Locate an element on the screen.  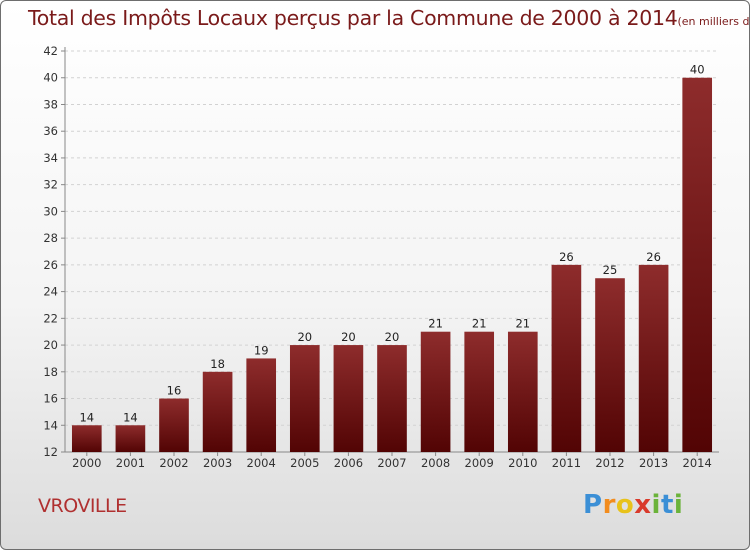
y-tick-label: 22 is located at coordinates (50, 318).